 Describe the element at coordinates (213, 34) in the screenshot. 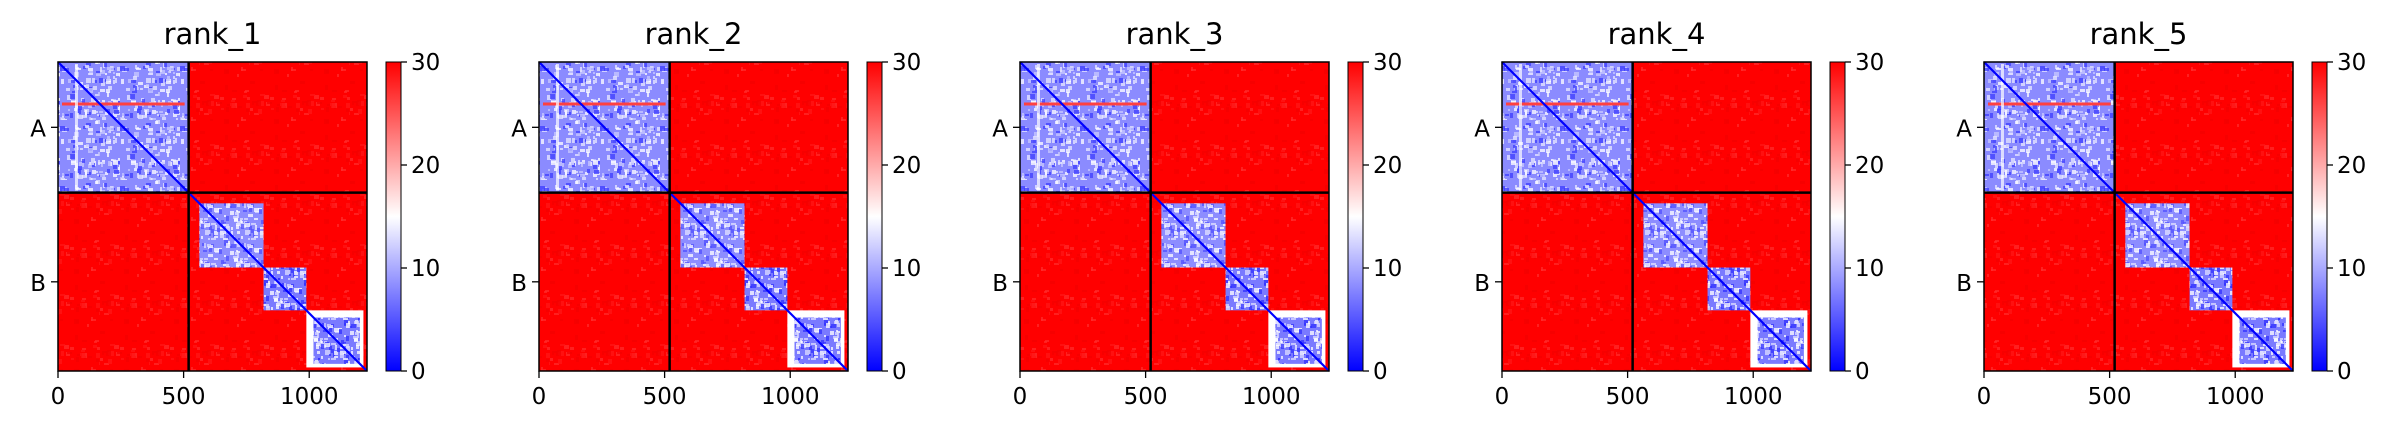

I see `panel-title: rank_1` at that location.